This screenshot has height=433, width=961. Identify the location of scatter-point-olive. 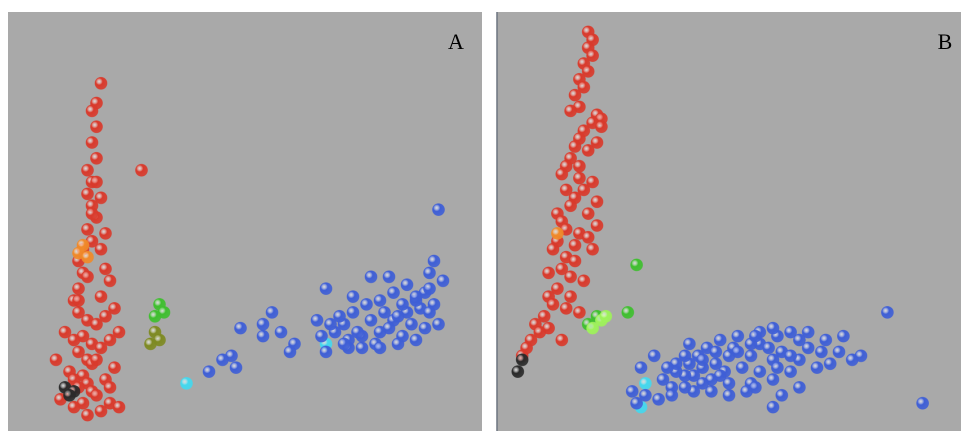
(150, 344).